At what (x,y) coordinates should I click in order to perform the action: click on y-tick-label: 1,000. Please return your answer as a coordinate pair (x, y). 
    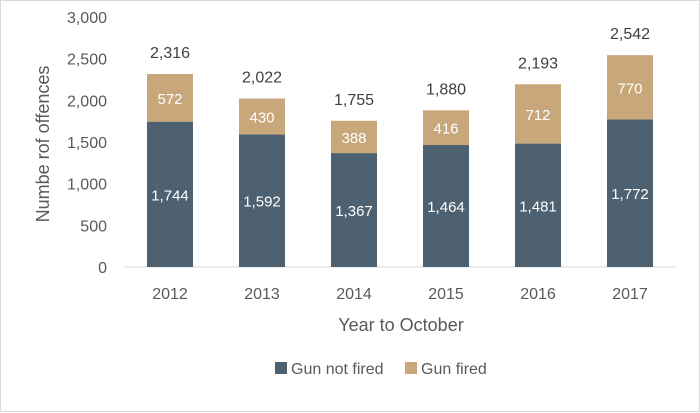
    Looking at the image, I should click on (87, 185).